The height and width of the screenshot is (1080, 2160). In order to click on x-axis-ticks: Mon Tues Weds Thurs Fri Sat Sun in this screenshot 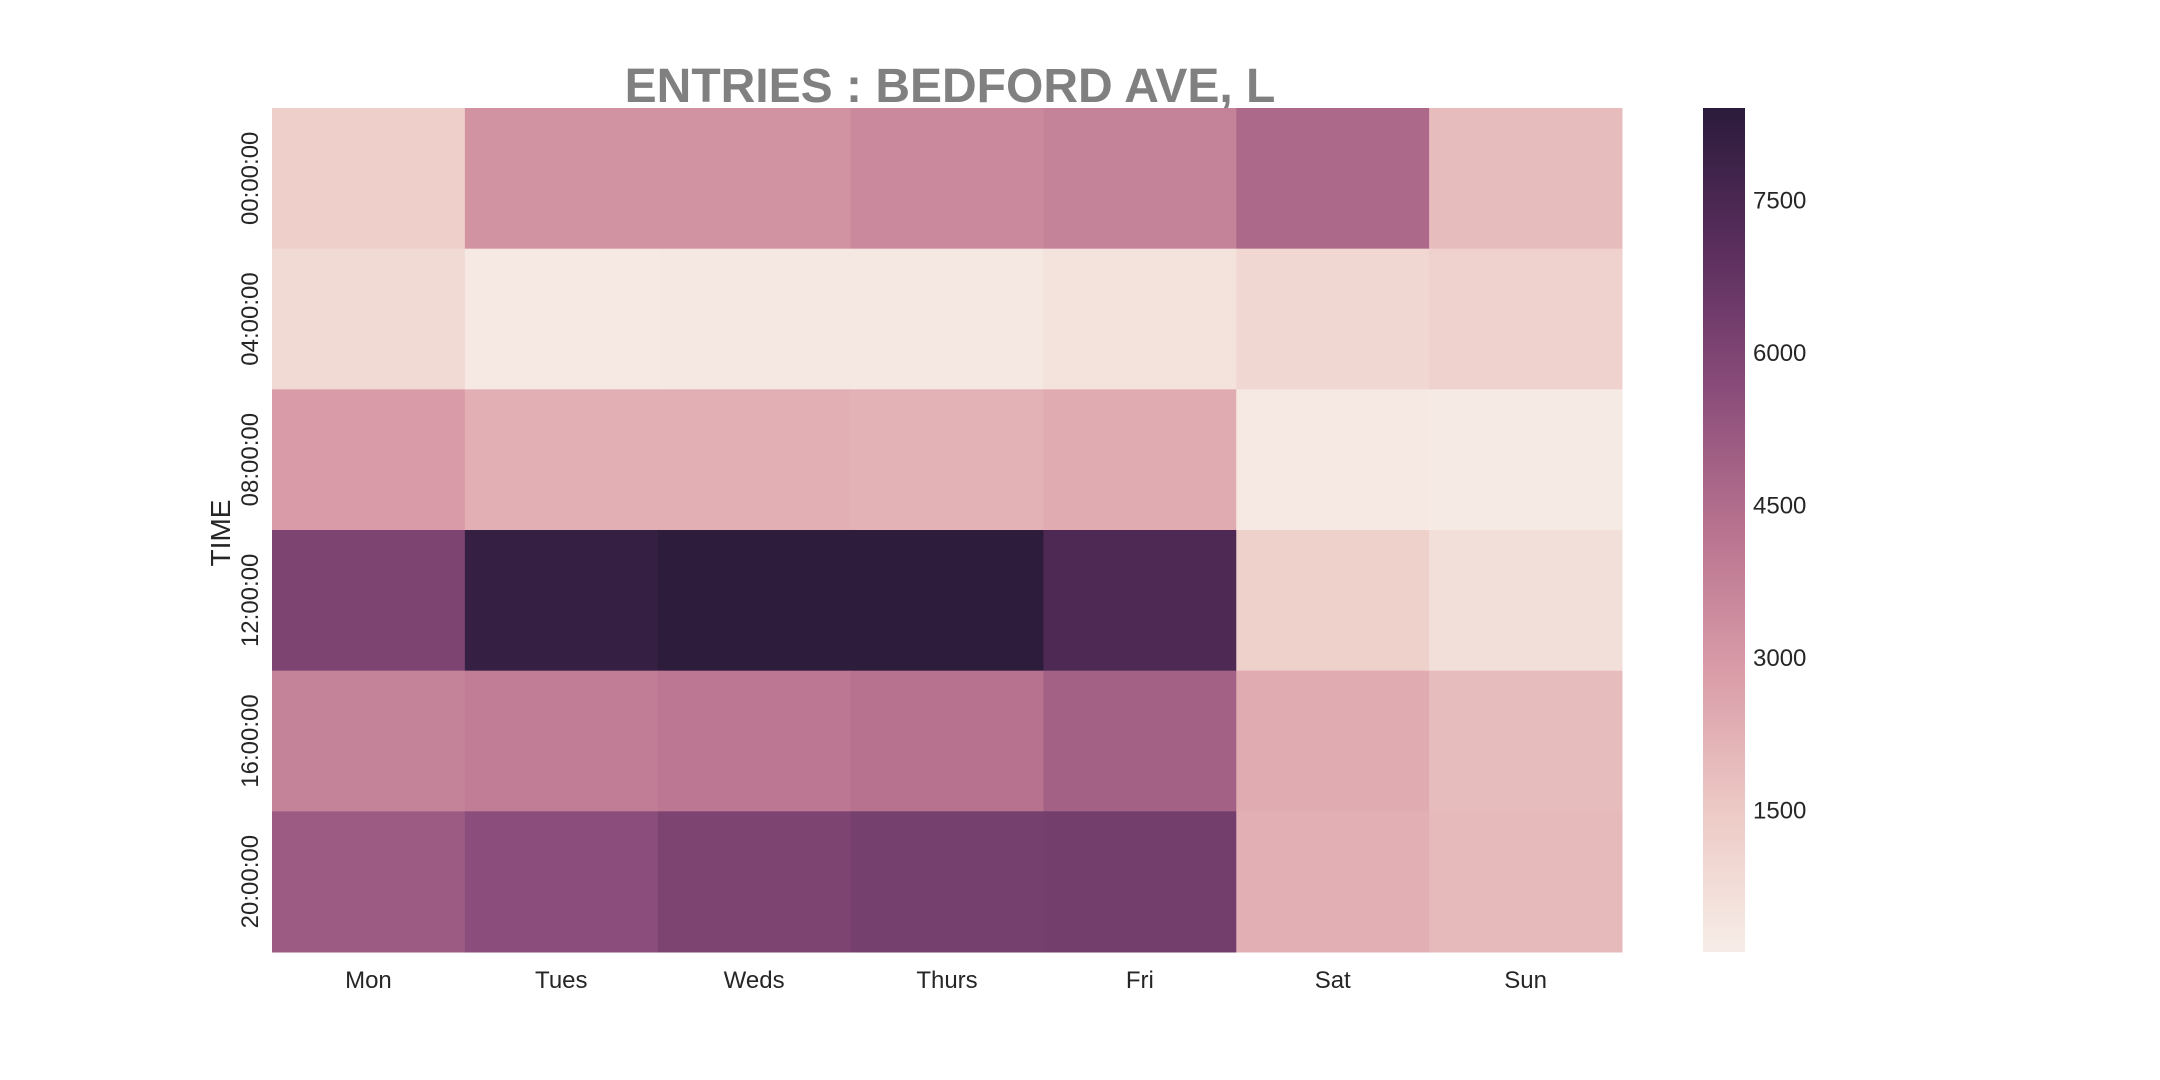, I will do `click(946, 980)`.